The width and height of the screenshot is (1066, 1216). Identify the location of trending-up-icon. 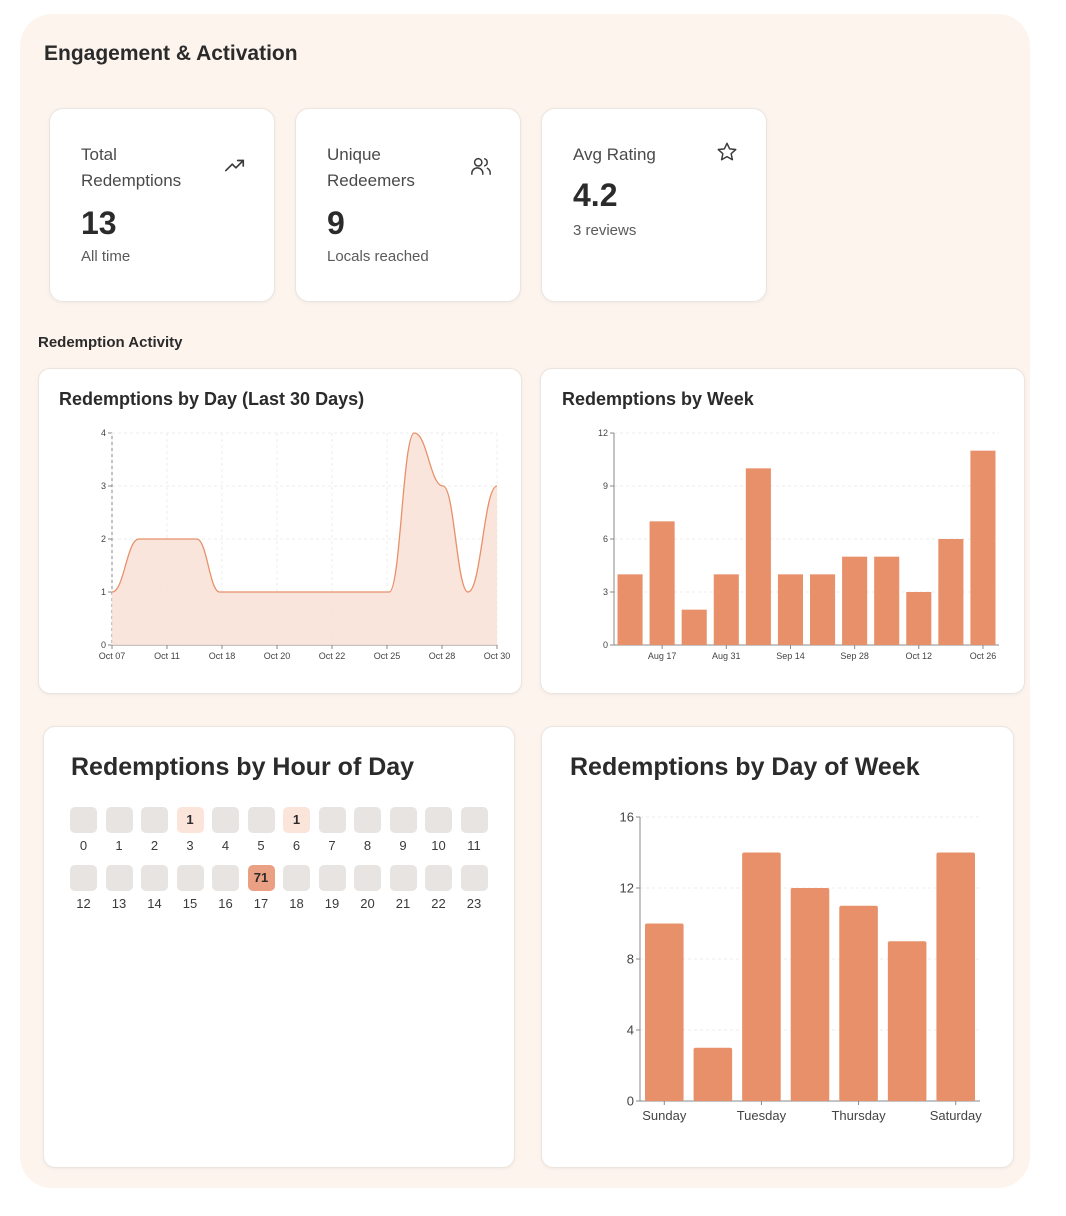
(235, 165).